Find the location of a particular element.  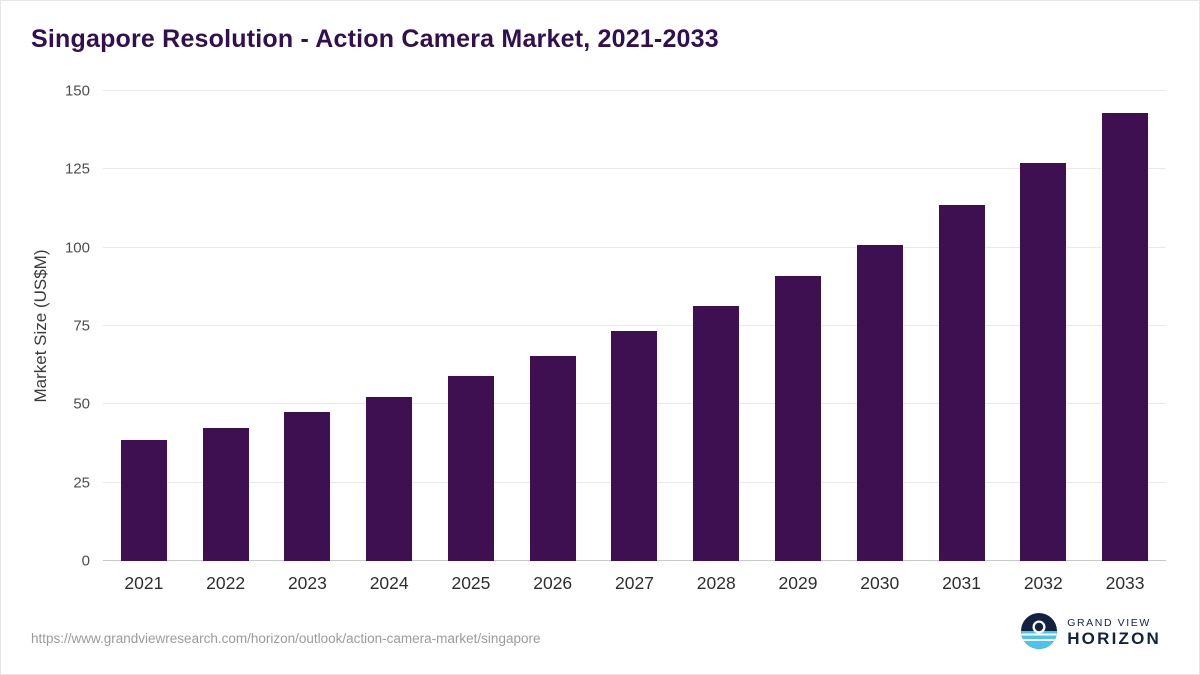

x-tick-label: 2027 is located at coordinates (634, 583).